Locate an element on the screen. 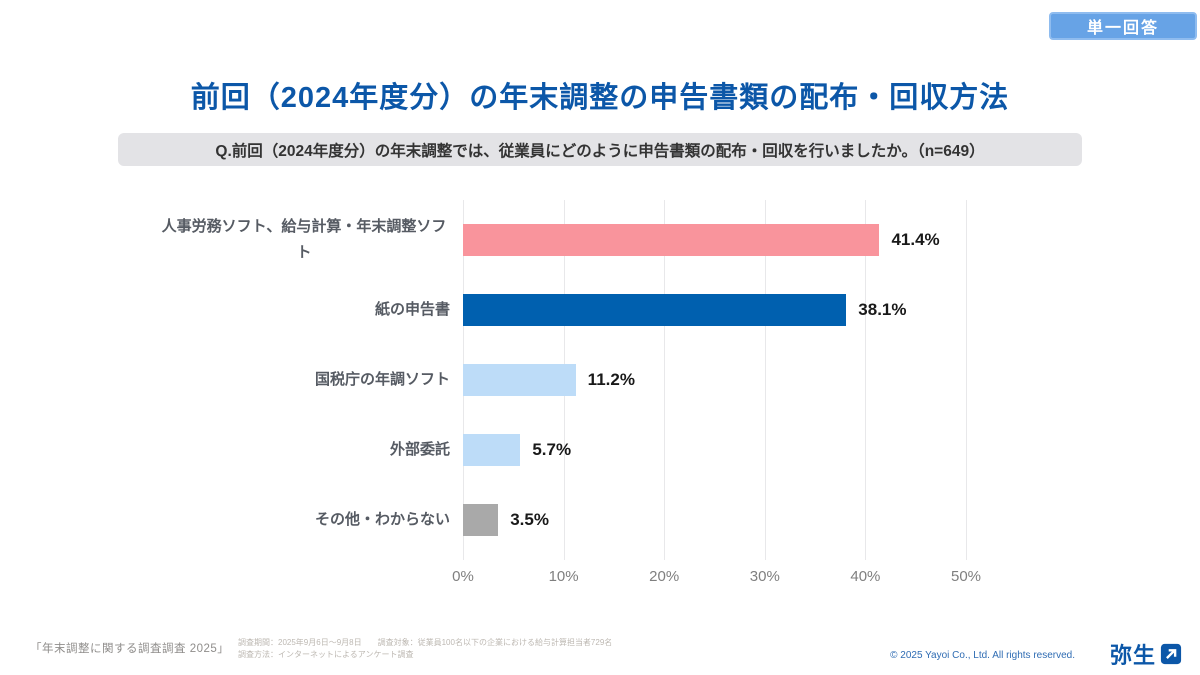 The height and width of the screenshot is (675, 1200). bar-track: 11.2% is located at coordinates (714, 380).